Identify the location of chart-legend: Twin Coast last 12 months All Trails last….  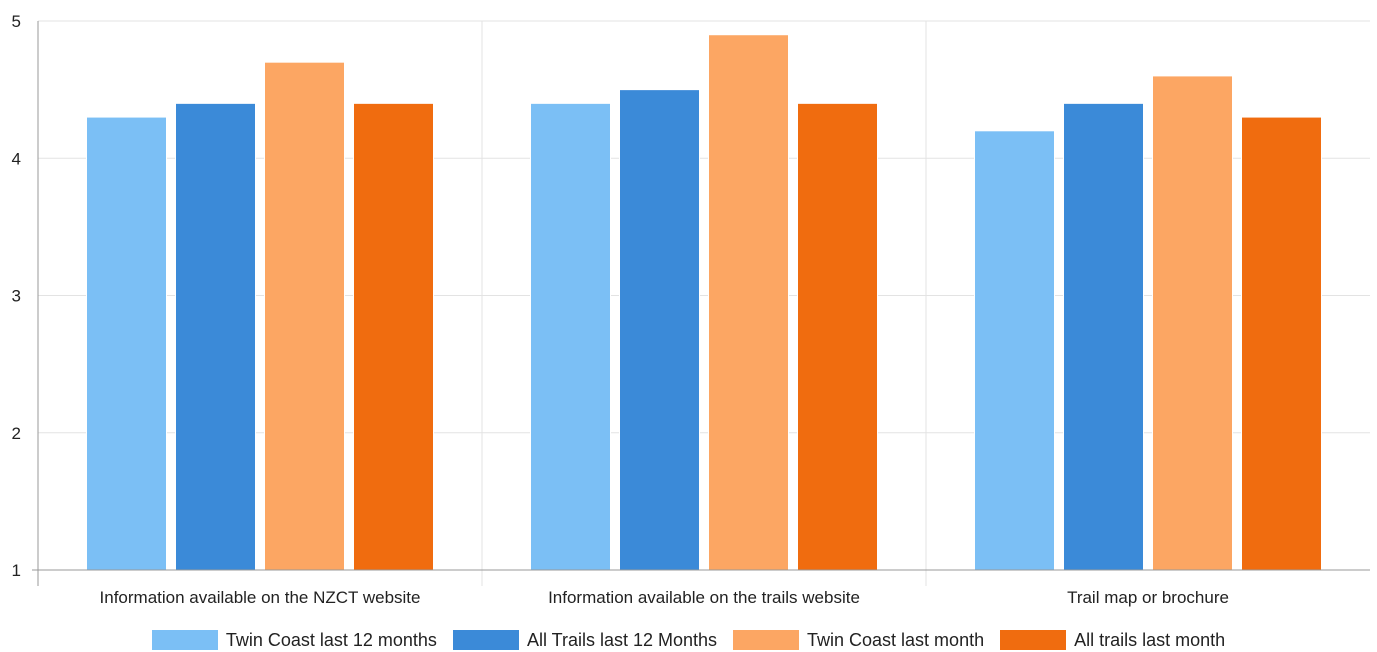
(688, 640).